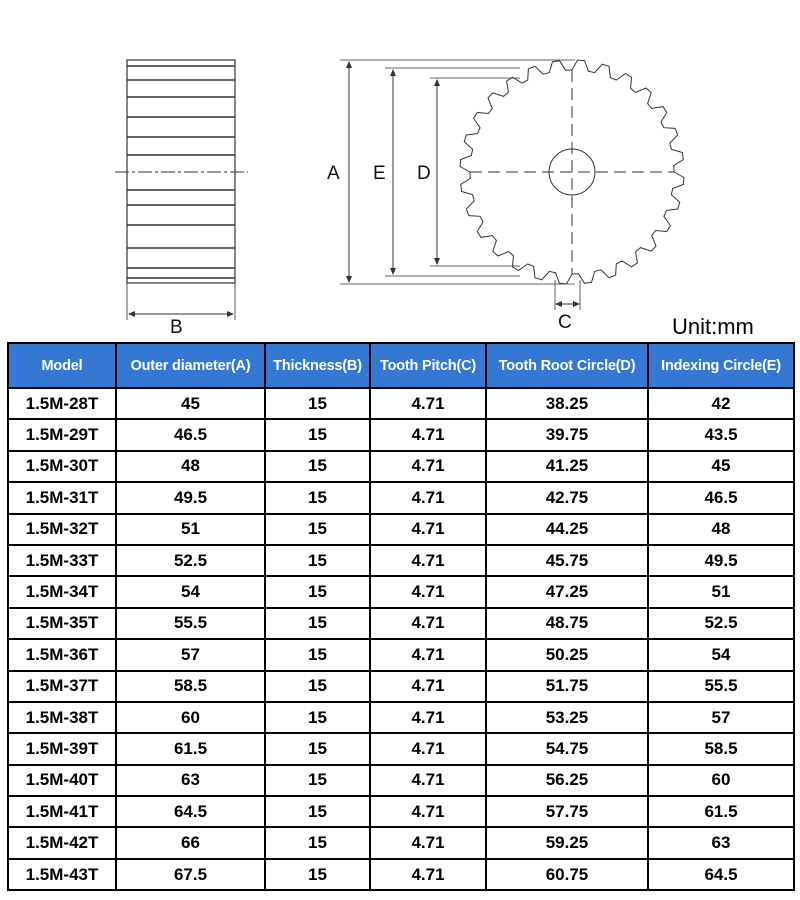 The image size is (800, 900). Describe the element at coordinates (190, 780) in the screenshot. I see `table-cell: 63` at that location.